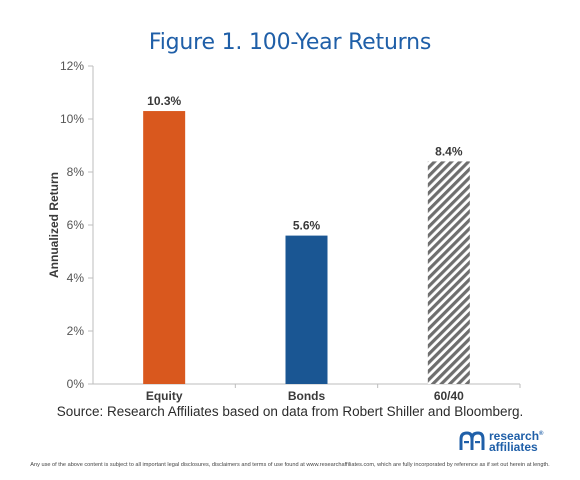 The image size is (580, 480). Describe the element at coordinates (54, 225) in the screenshot. I see `y-axis-title: Annualized Return` at that location.